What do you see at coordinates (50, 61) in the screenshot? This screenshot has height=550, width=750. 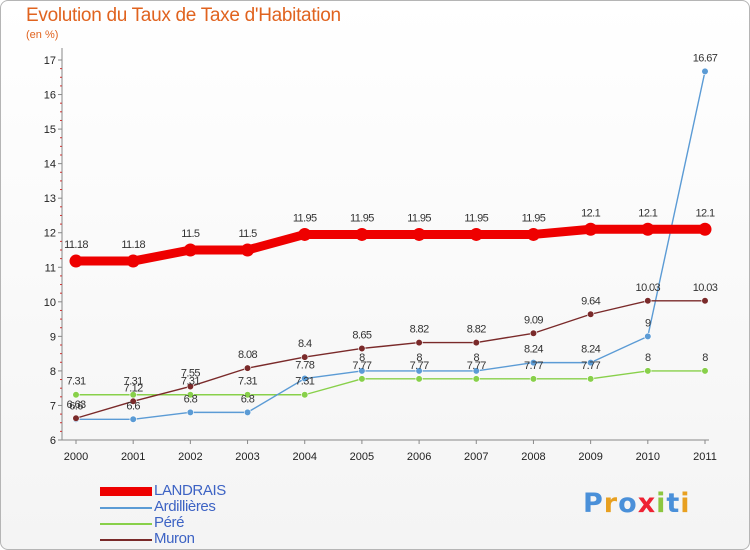 I see `y-tick-label: 17` at bounding box center [50, 61].